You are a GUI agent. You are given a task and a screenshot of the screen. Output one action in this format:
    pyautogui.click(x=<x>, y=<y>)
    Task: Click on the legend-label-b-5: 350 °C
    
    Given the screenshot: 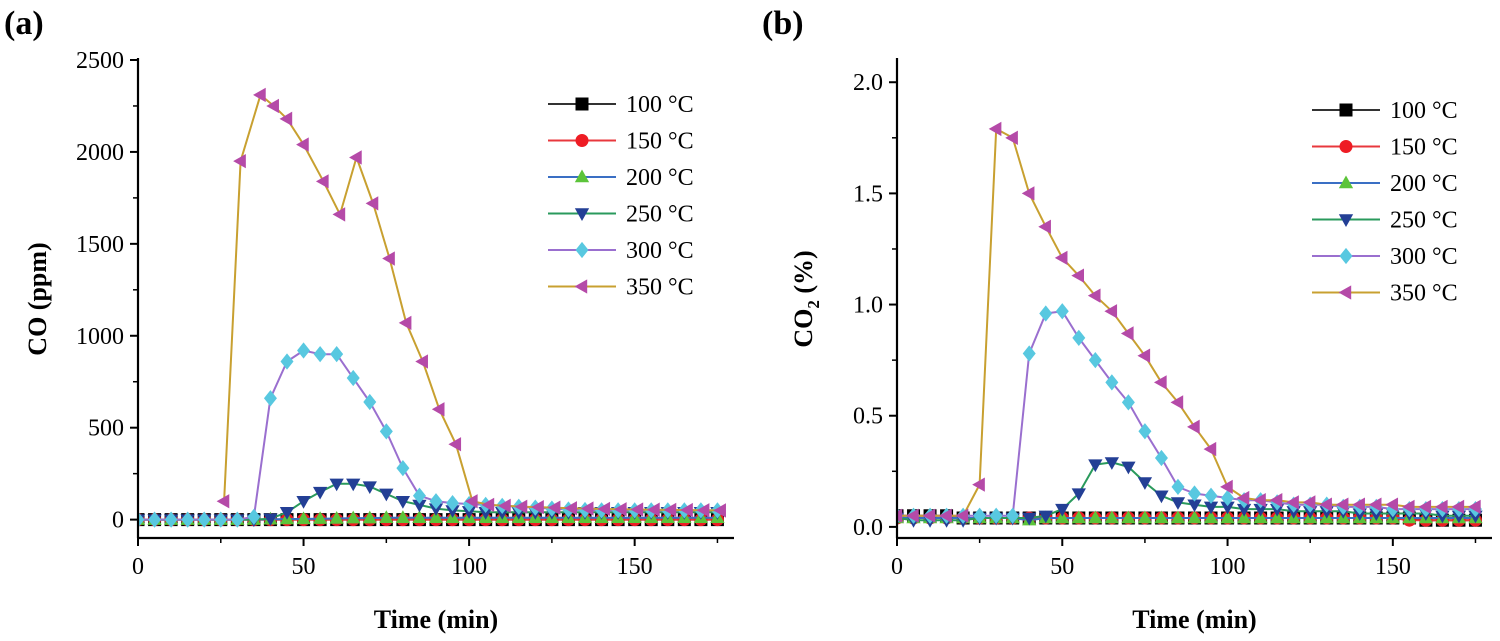 What is the action you would take?
    pyautogui.click(x=1424, y=294)
    